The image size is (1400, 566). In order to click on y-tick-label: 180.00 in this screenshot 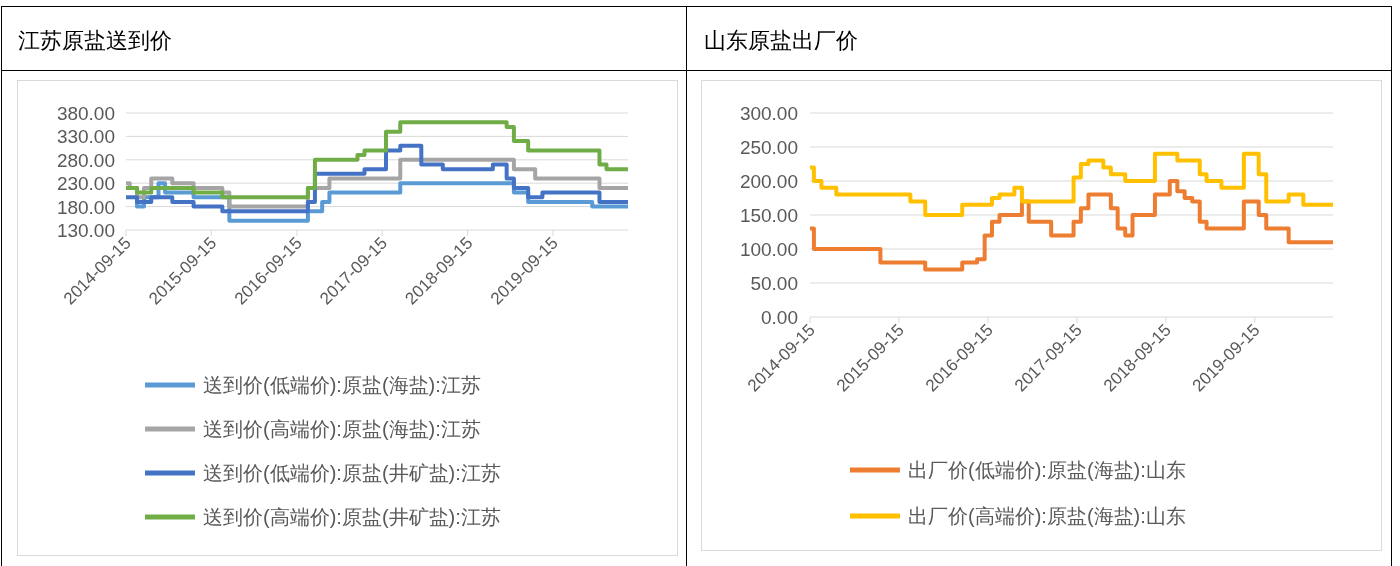, I will do `click(85, 207)`.